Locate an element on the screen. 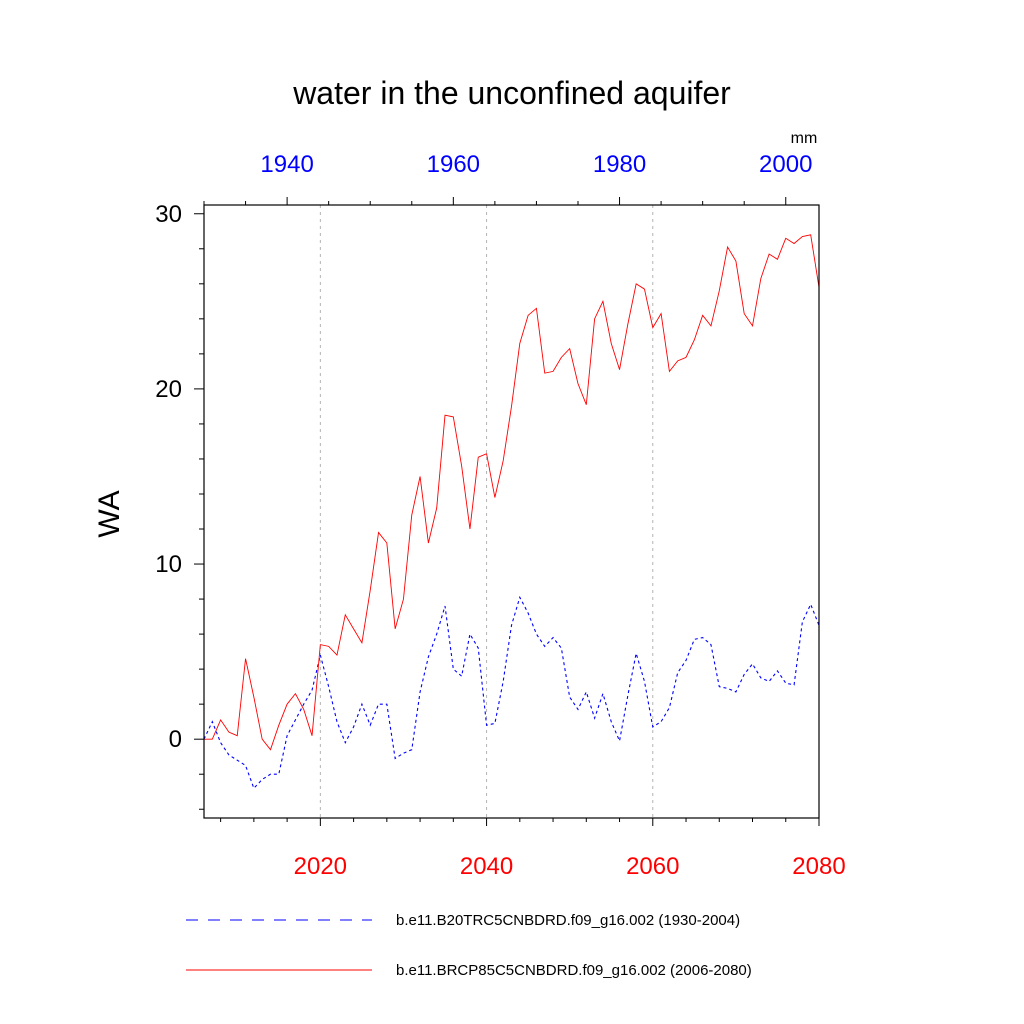 The width and height of the screenshot is (1024, 1024). y-tick-label: 30 is located at coordinates (168, 214).